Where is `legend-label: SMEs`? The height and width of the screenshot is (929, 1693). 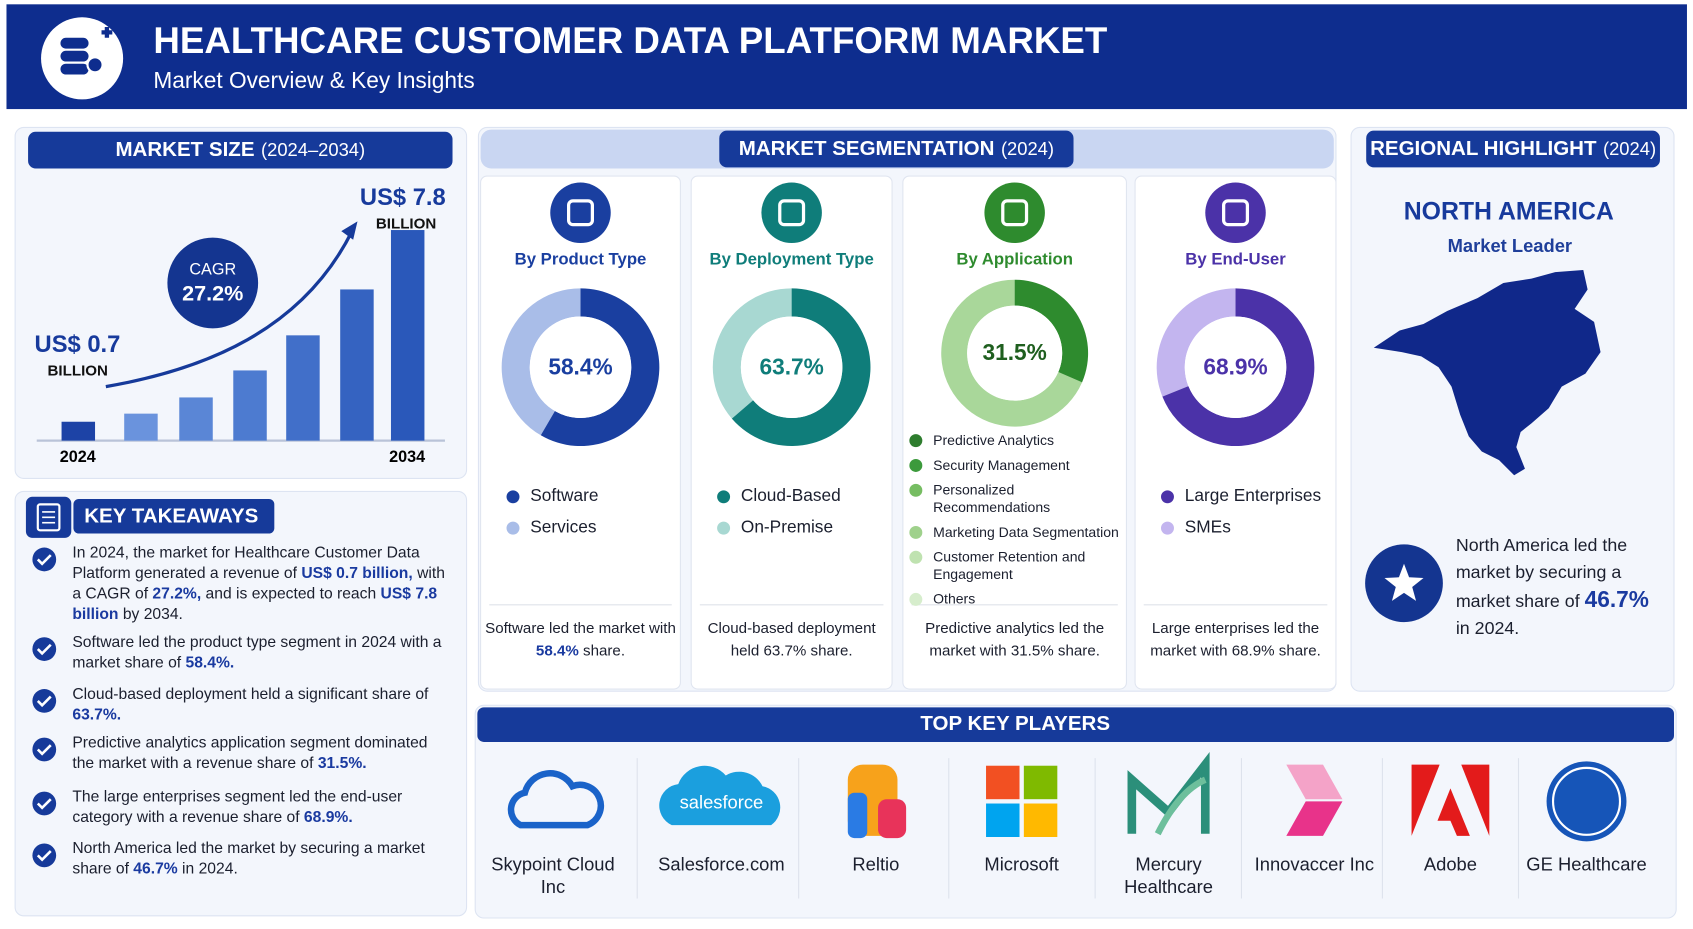 legend-label: SMEs is located at coordinates (1207, 527).